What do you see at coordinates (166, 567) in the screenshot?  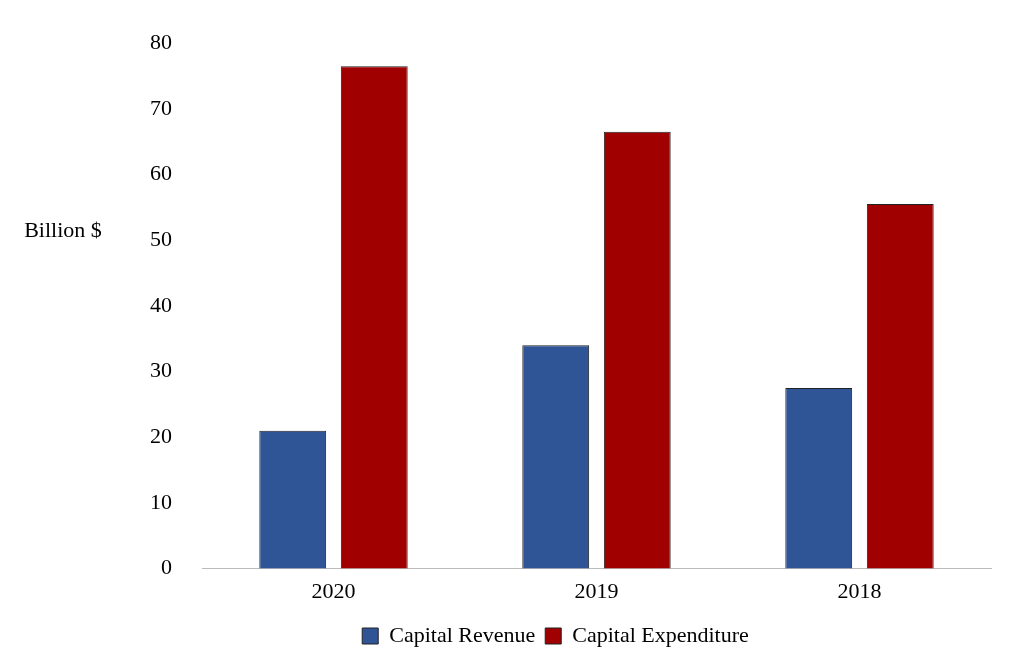 I see `y-tick-label: 0` at bounding box center [166, 567].